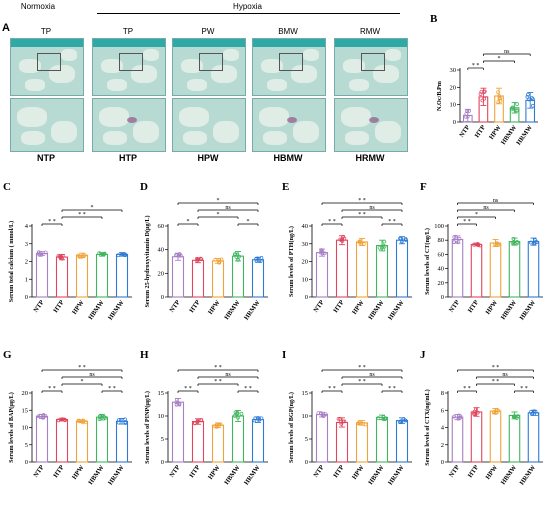 This screenshot has height=510, width=550. I want to click on cartilage-band, so click(209, 43).